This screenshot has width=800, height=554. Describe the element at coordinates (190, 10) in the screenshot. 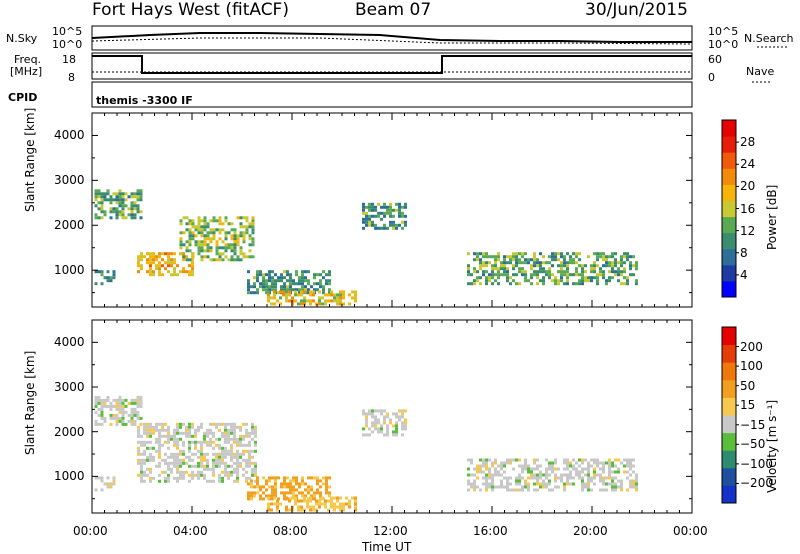

I see `station-title: Fort Hays West (fitACF)` at that location.